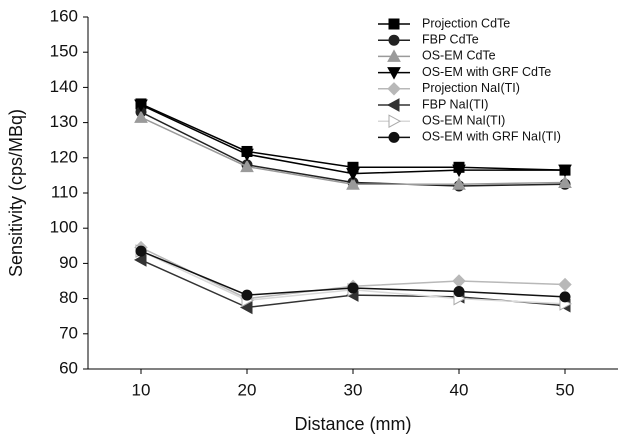 The width and height of the screenshot is (620, 439). Describe the element at coordinates (459, 56) in the screenshot. I see `legend-label: OS-EM CdTe` at that location.